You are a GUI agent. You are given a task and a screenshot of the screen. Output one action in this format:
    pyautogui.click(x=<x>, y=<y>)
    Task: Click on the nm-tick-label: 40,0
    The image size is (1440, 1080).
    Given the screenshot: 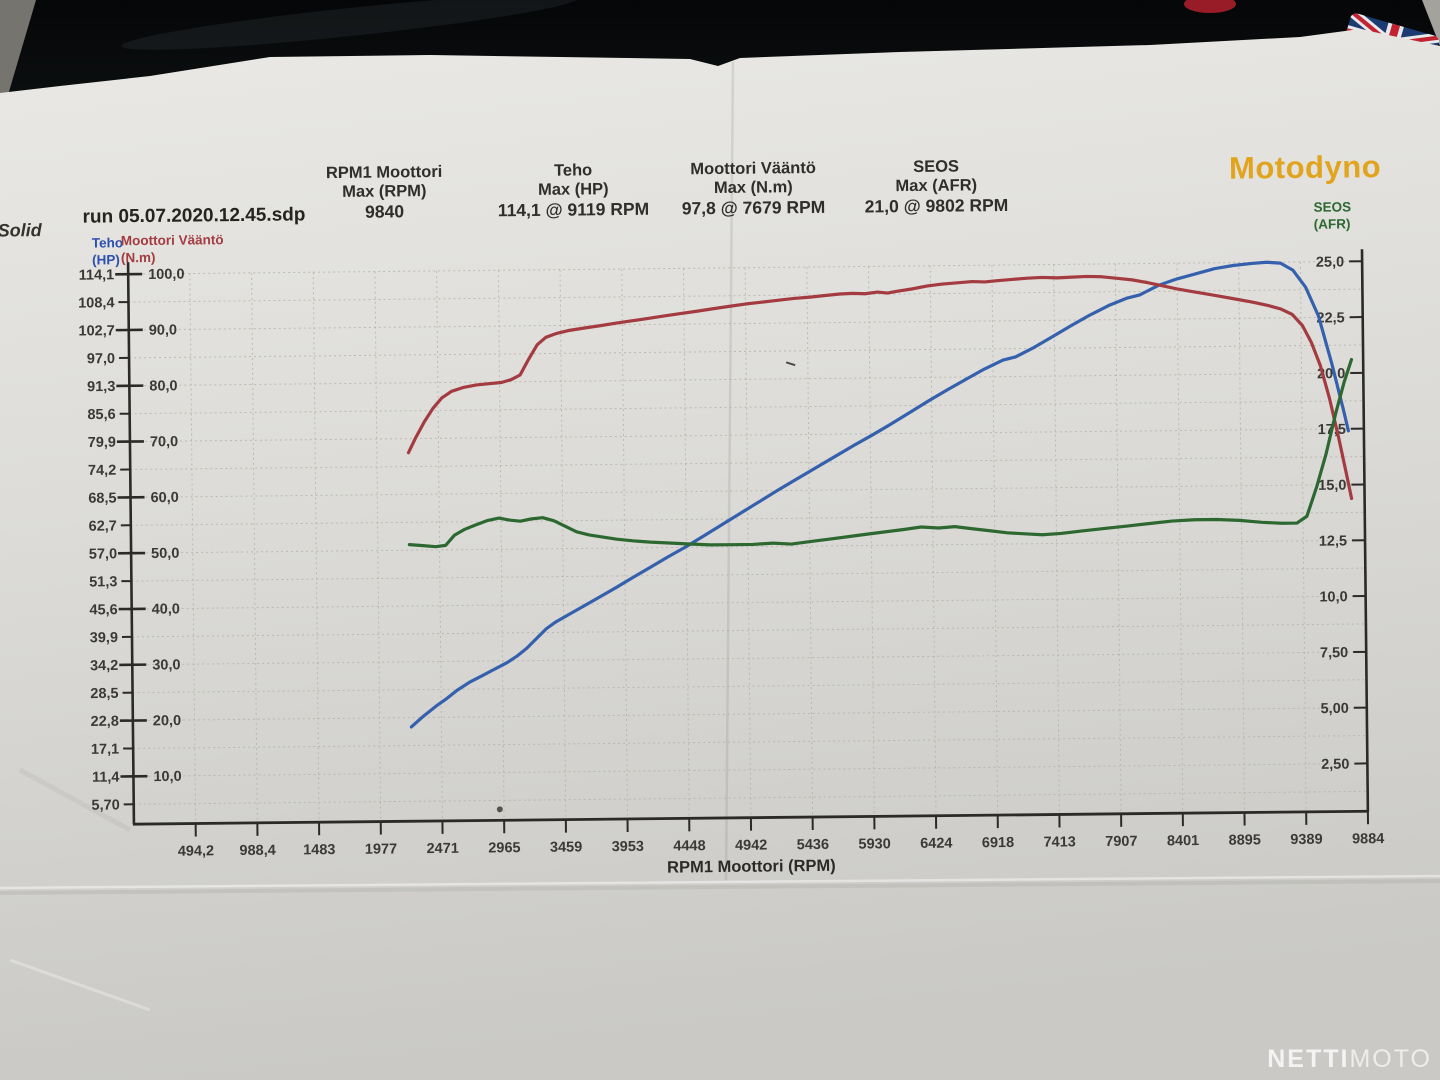 What is the action you would take?
    pyautogui.click(x=166, y=609)
    